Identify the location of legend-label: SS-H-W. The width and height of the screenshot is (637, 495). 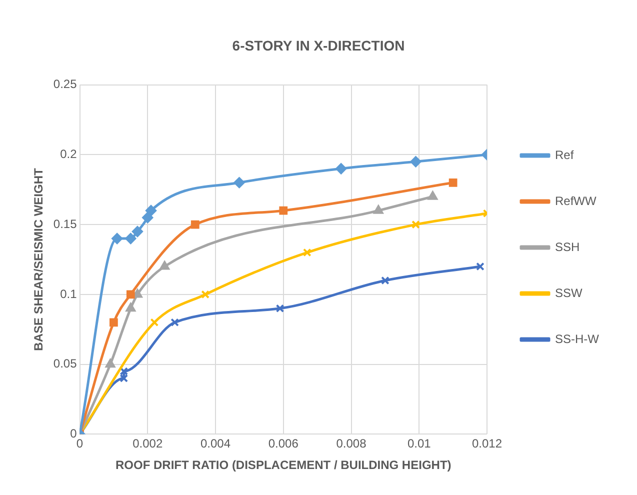
(577, 339).